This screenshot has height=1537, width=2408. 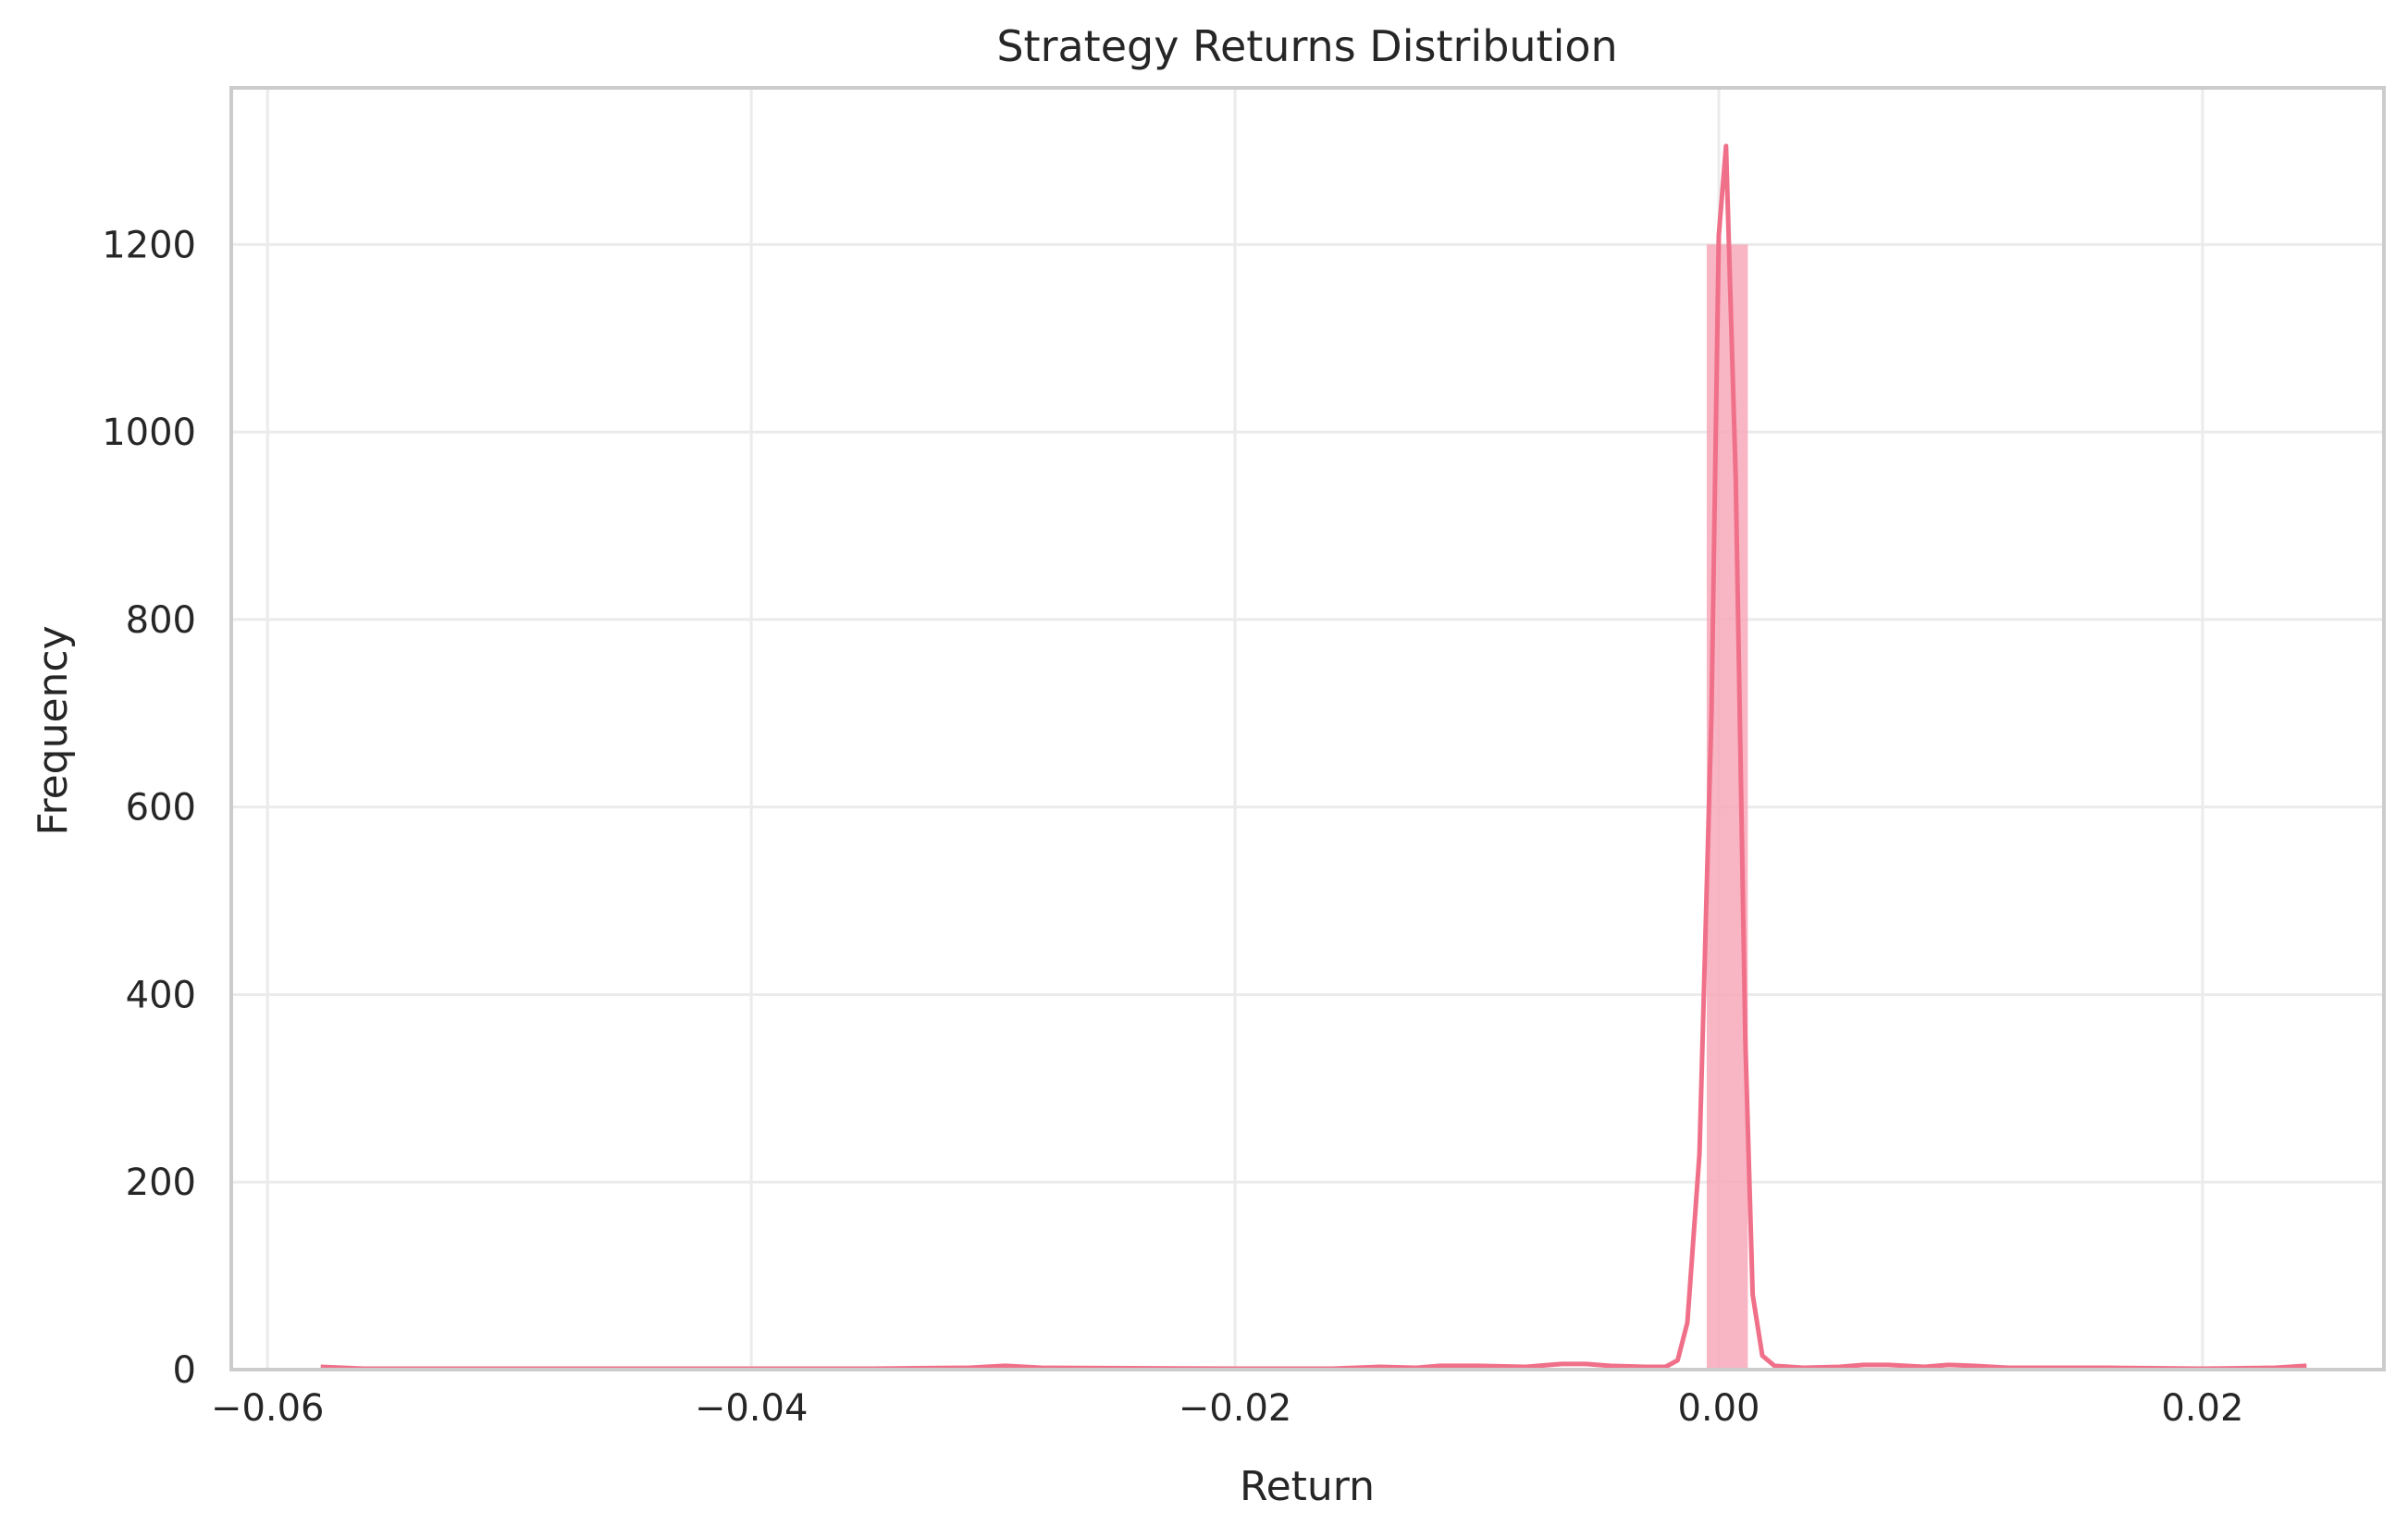 What do you see at coordinates (53, 730) in the screenshot?
I see `y-axis-label: Frequency` at bounding box center [53, 730].